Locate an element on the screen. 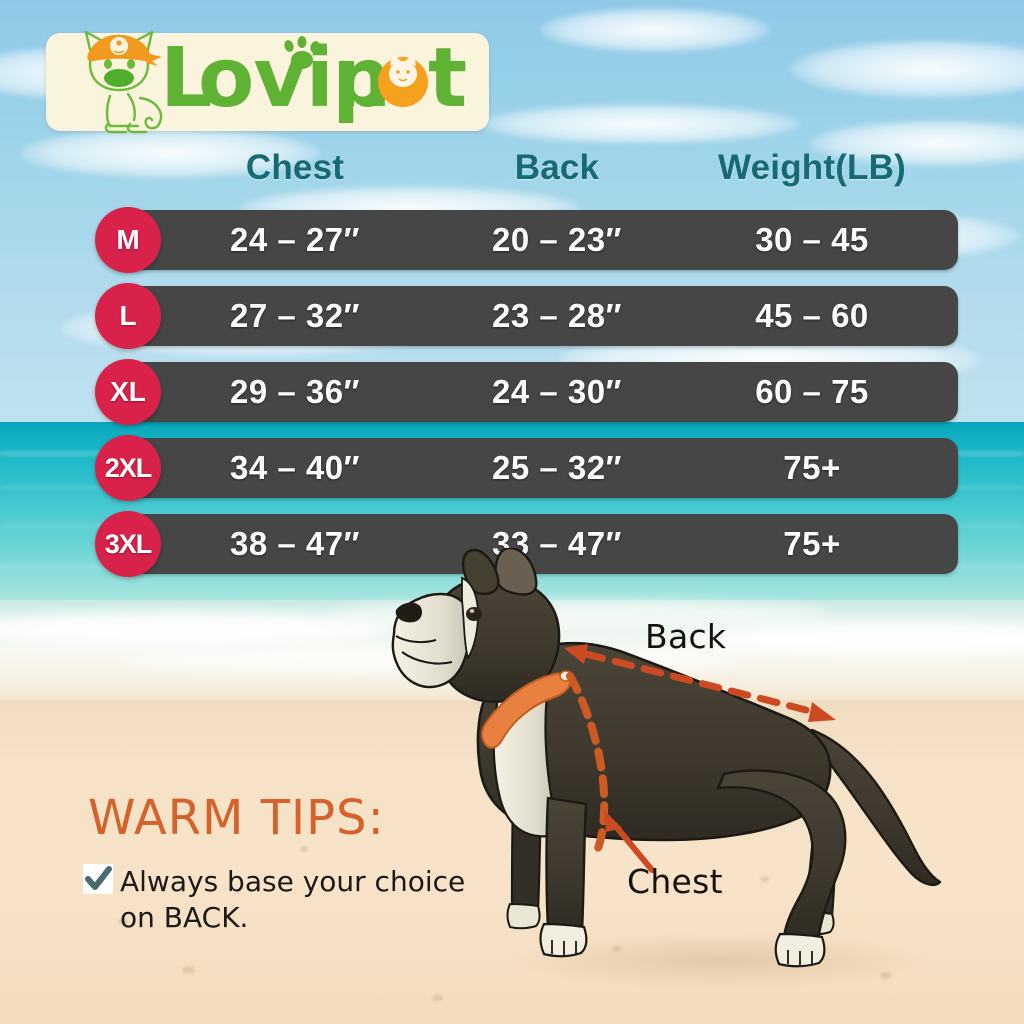 The width and height of the screenshot is (1024, 1024). cell-chest: 27 – 32″ is located at coordinates (295, 315).